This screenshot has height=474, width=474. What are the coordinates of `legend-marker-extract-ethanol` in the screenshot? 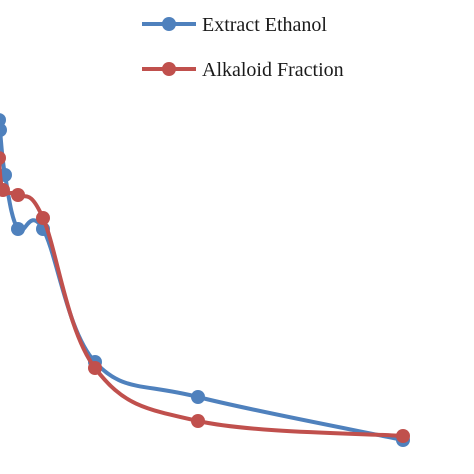 It's located at (169, 24).